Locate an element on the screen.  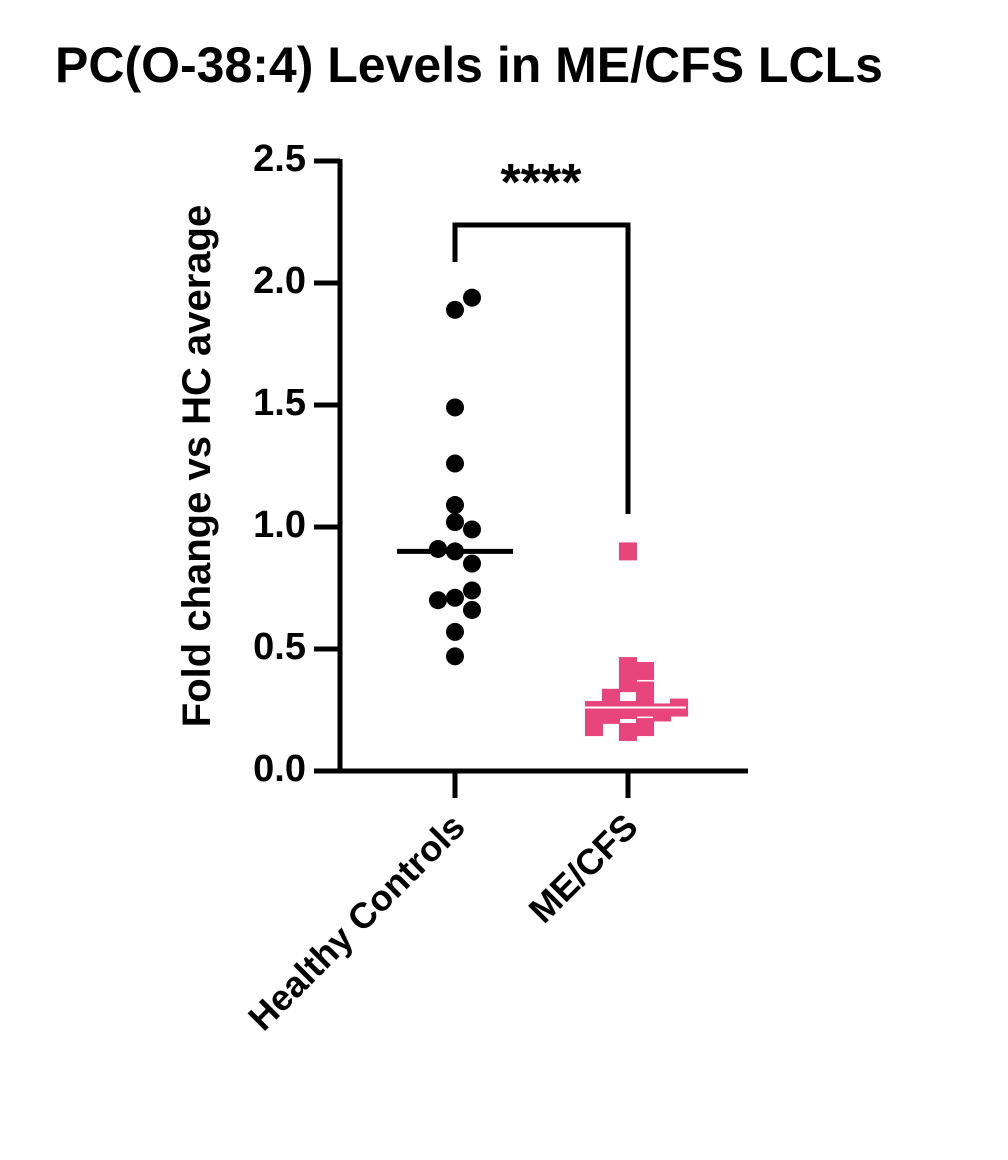
x-tick-label: Healthy Controls is located at coordinates (356, 922).